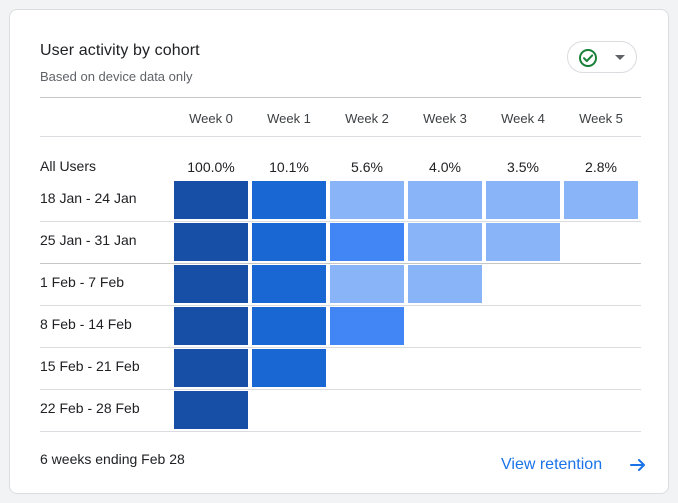  Describe the element at coordinates (211, 118) in the screenshot. I see `column-header-week-0: Week 0` at that location.